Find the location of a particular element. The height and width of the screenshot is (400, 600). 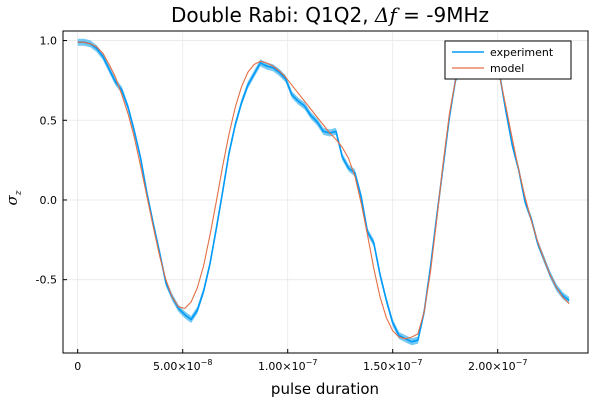

y-tick-label: 1.0 is located at coordinates (49, 41).